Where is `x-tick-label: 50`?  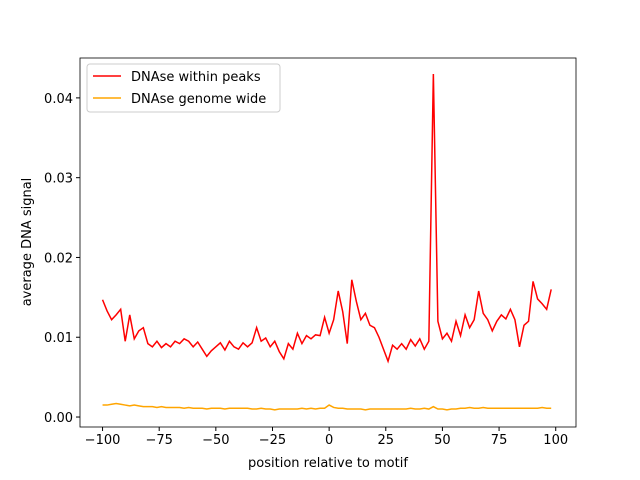
x-tick-label: 50 is located at coordinates (442, 440).